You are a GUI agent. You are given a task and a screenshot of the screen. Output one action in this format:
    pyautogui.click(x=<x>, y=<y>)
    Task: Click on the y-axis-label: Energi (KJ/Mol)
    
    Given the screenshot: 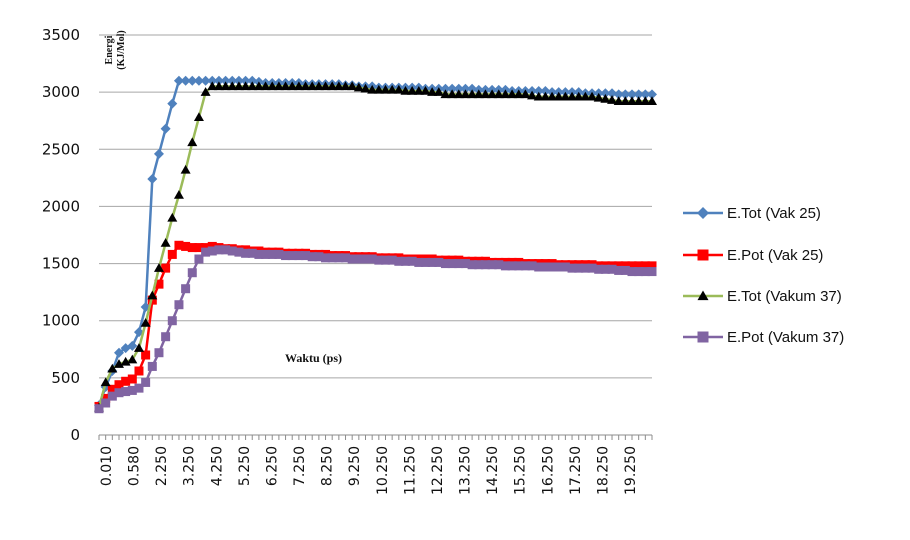 What is the action you would take?
    pyautogui.click(x=115, y=49)
    